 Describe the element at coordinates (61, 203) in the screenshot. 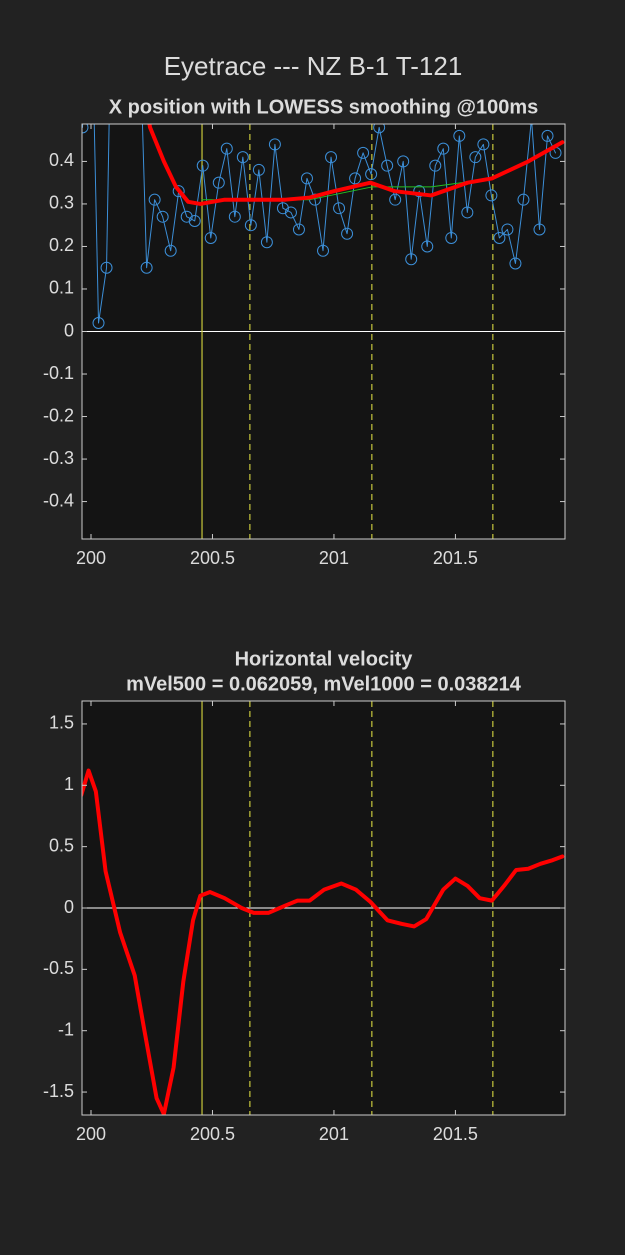

I see `y-tick-label: 0.3` at that location.